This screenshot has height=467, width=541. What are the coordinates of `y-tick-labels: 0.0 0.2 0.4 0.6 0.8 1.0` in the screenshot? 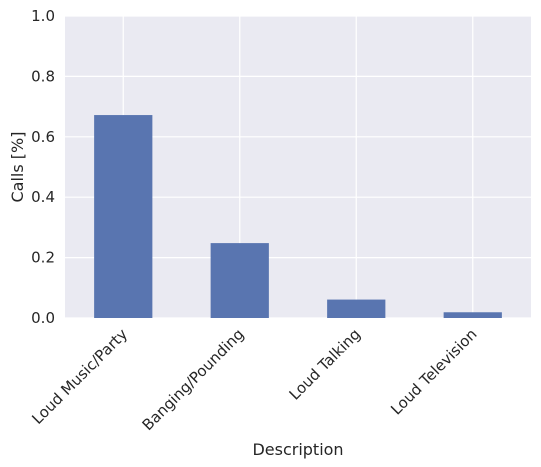 It's located at (43, 167).